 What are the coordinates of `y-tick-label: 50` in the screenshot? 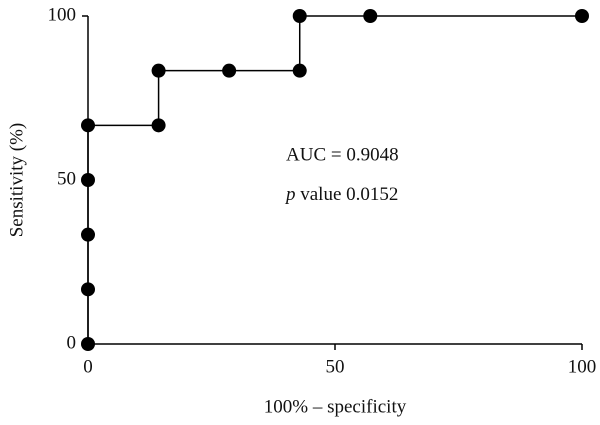 It's located at (66, 178).